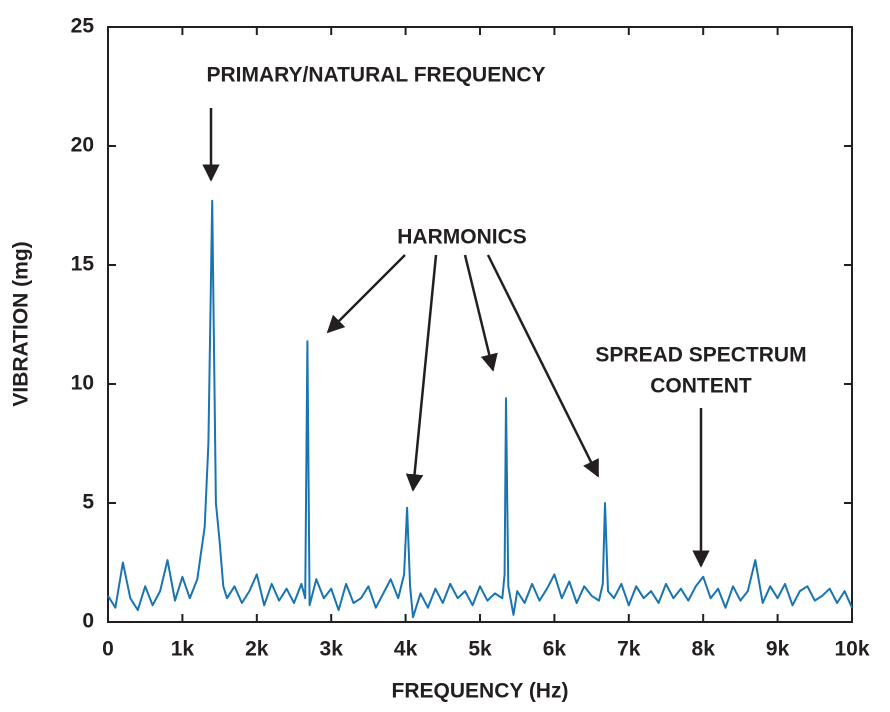 This screenshot has width=890, height=712. Describe the element at coordinates (82, 145) in the screenshot. I see `y-tick-label: 20` at that location.